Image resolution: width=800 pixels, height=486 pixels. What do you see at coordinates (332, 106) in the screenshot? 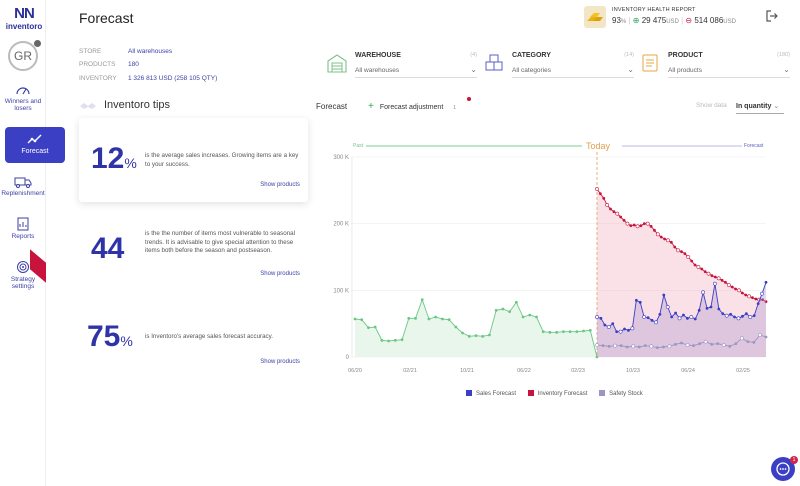
I see `chart-title: Forecast` at bounding box center [332, 106].